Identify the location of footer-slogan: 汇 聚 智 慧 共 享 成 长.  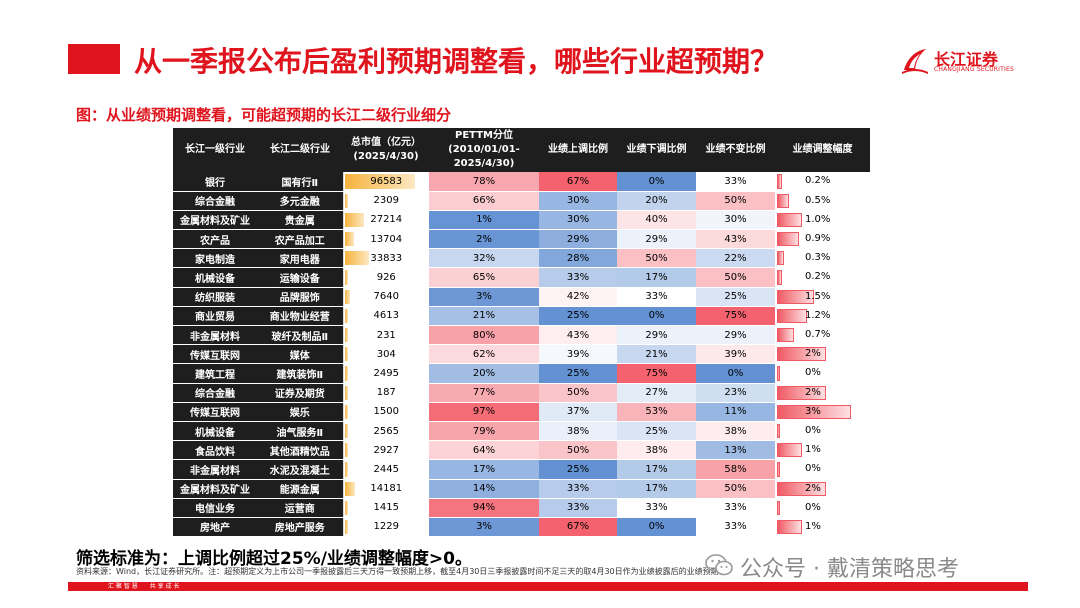
(144, 586).